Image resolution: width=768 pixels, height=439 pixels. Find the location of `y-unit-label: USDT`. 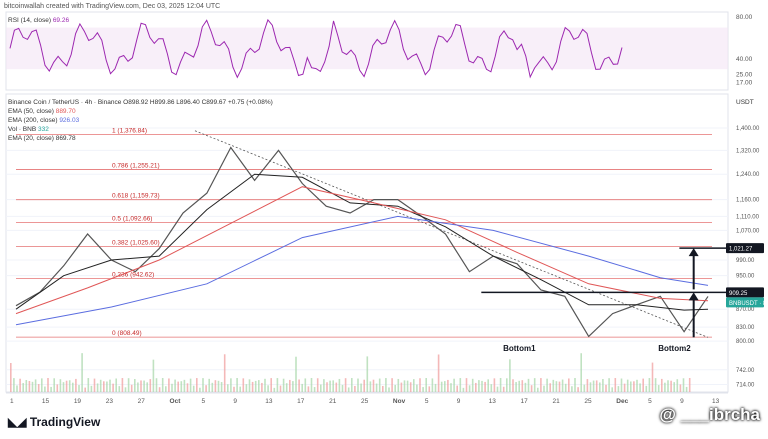

y-unit-label: USDT is located at coordinates (745, 102).